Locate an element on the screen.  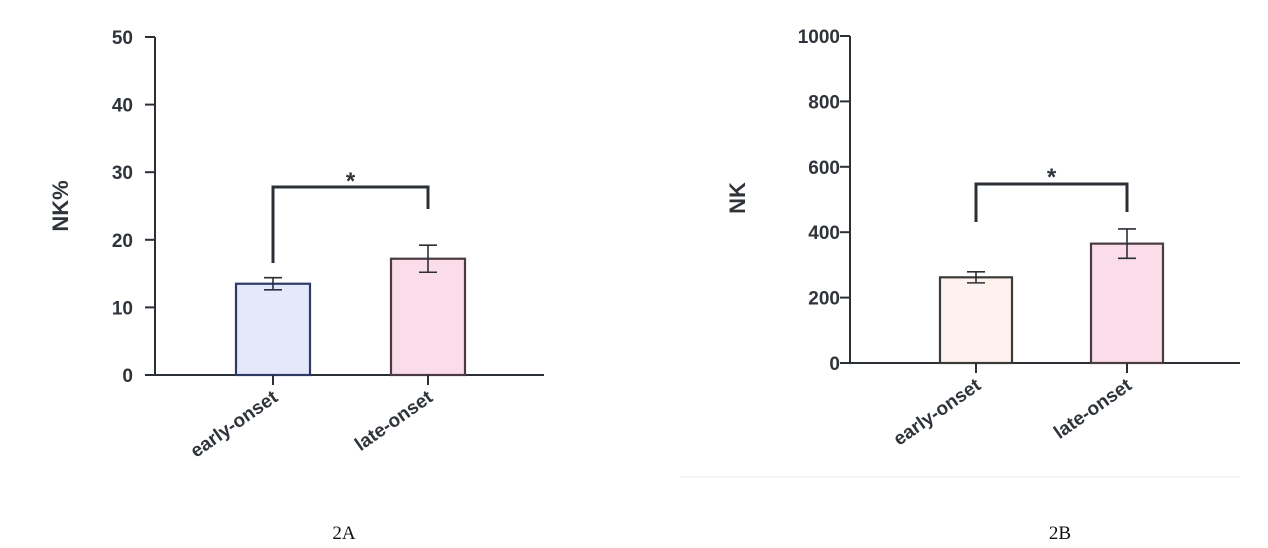
y-tick-label-b: 600 is located at coordinates (824, 168).